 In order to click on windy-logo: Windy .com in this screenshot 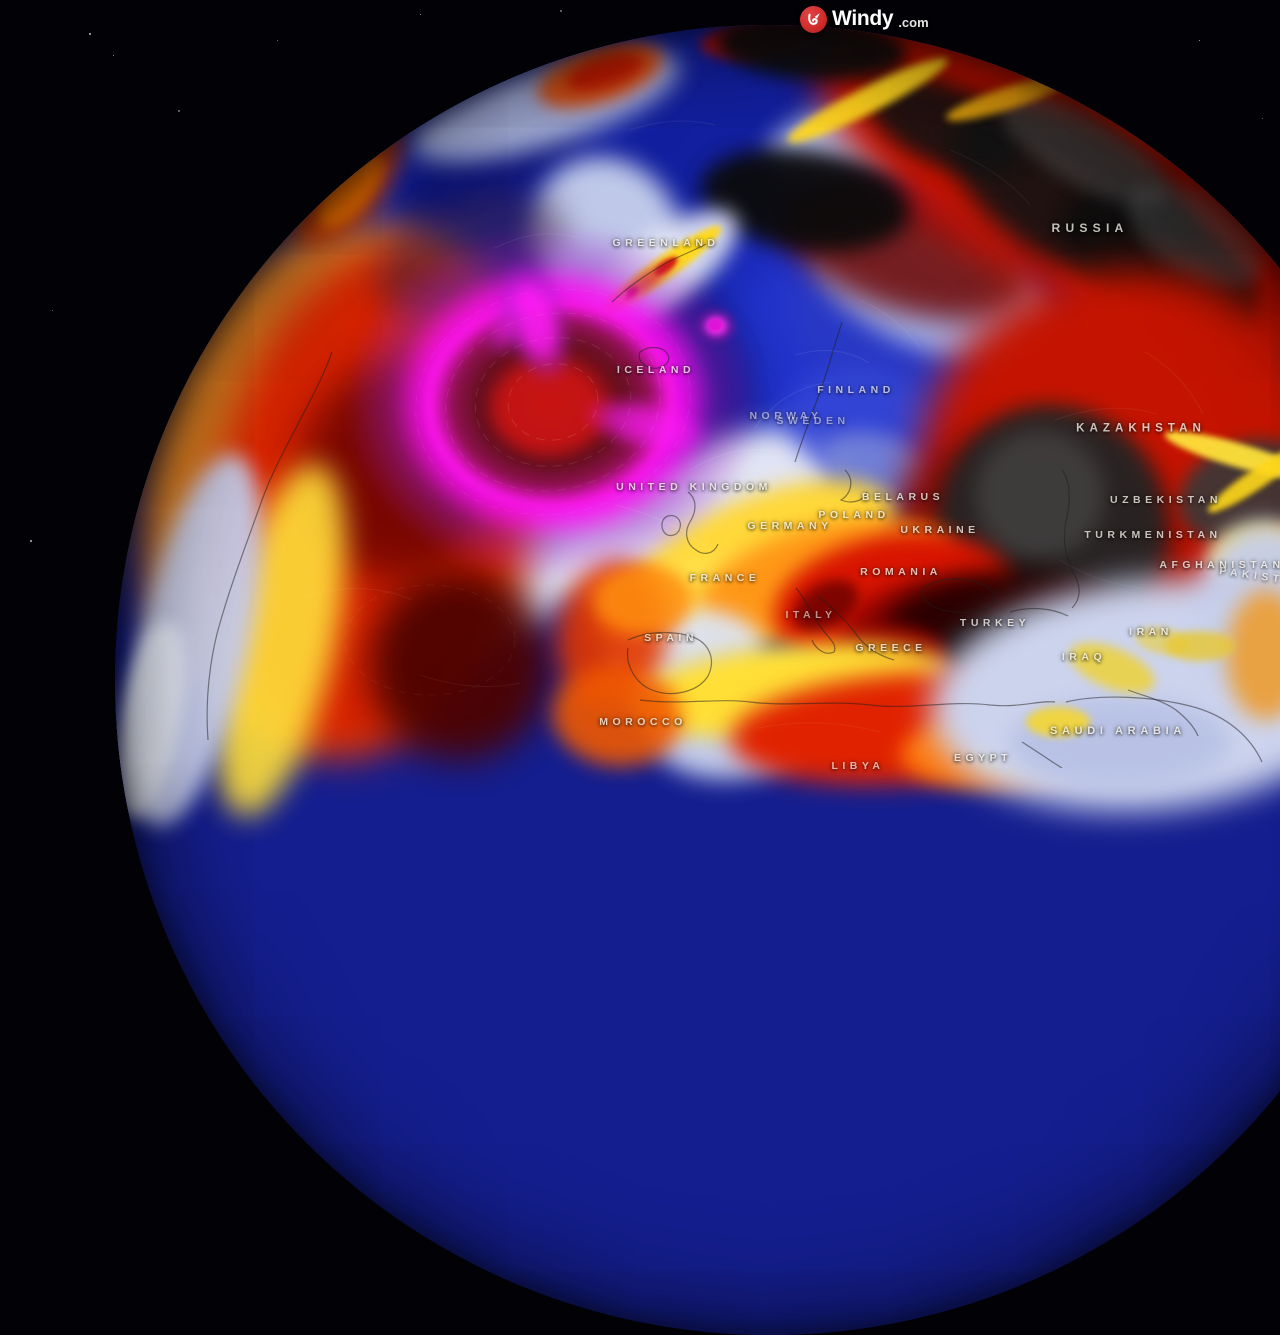, I will do `click(864, 19)`.